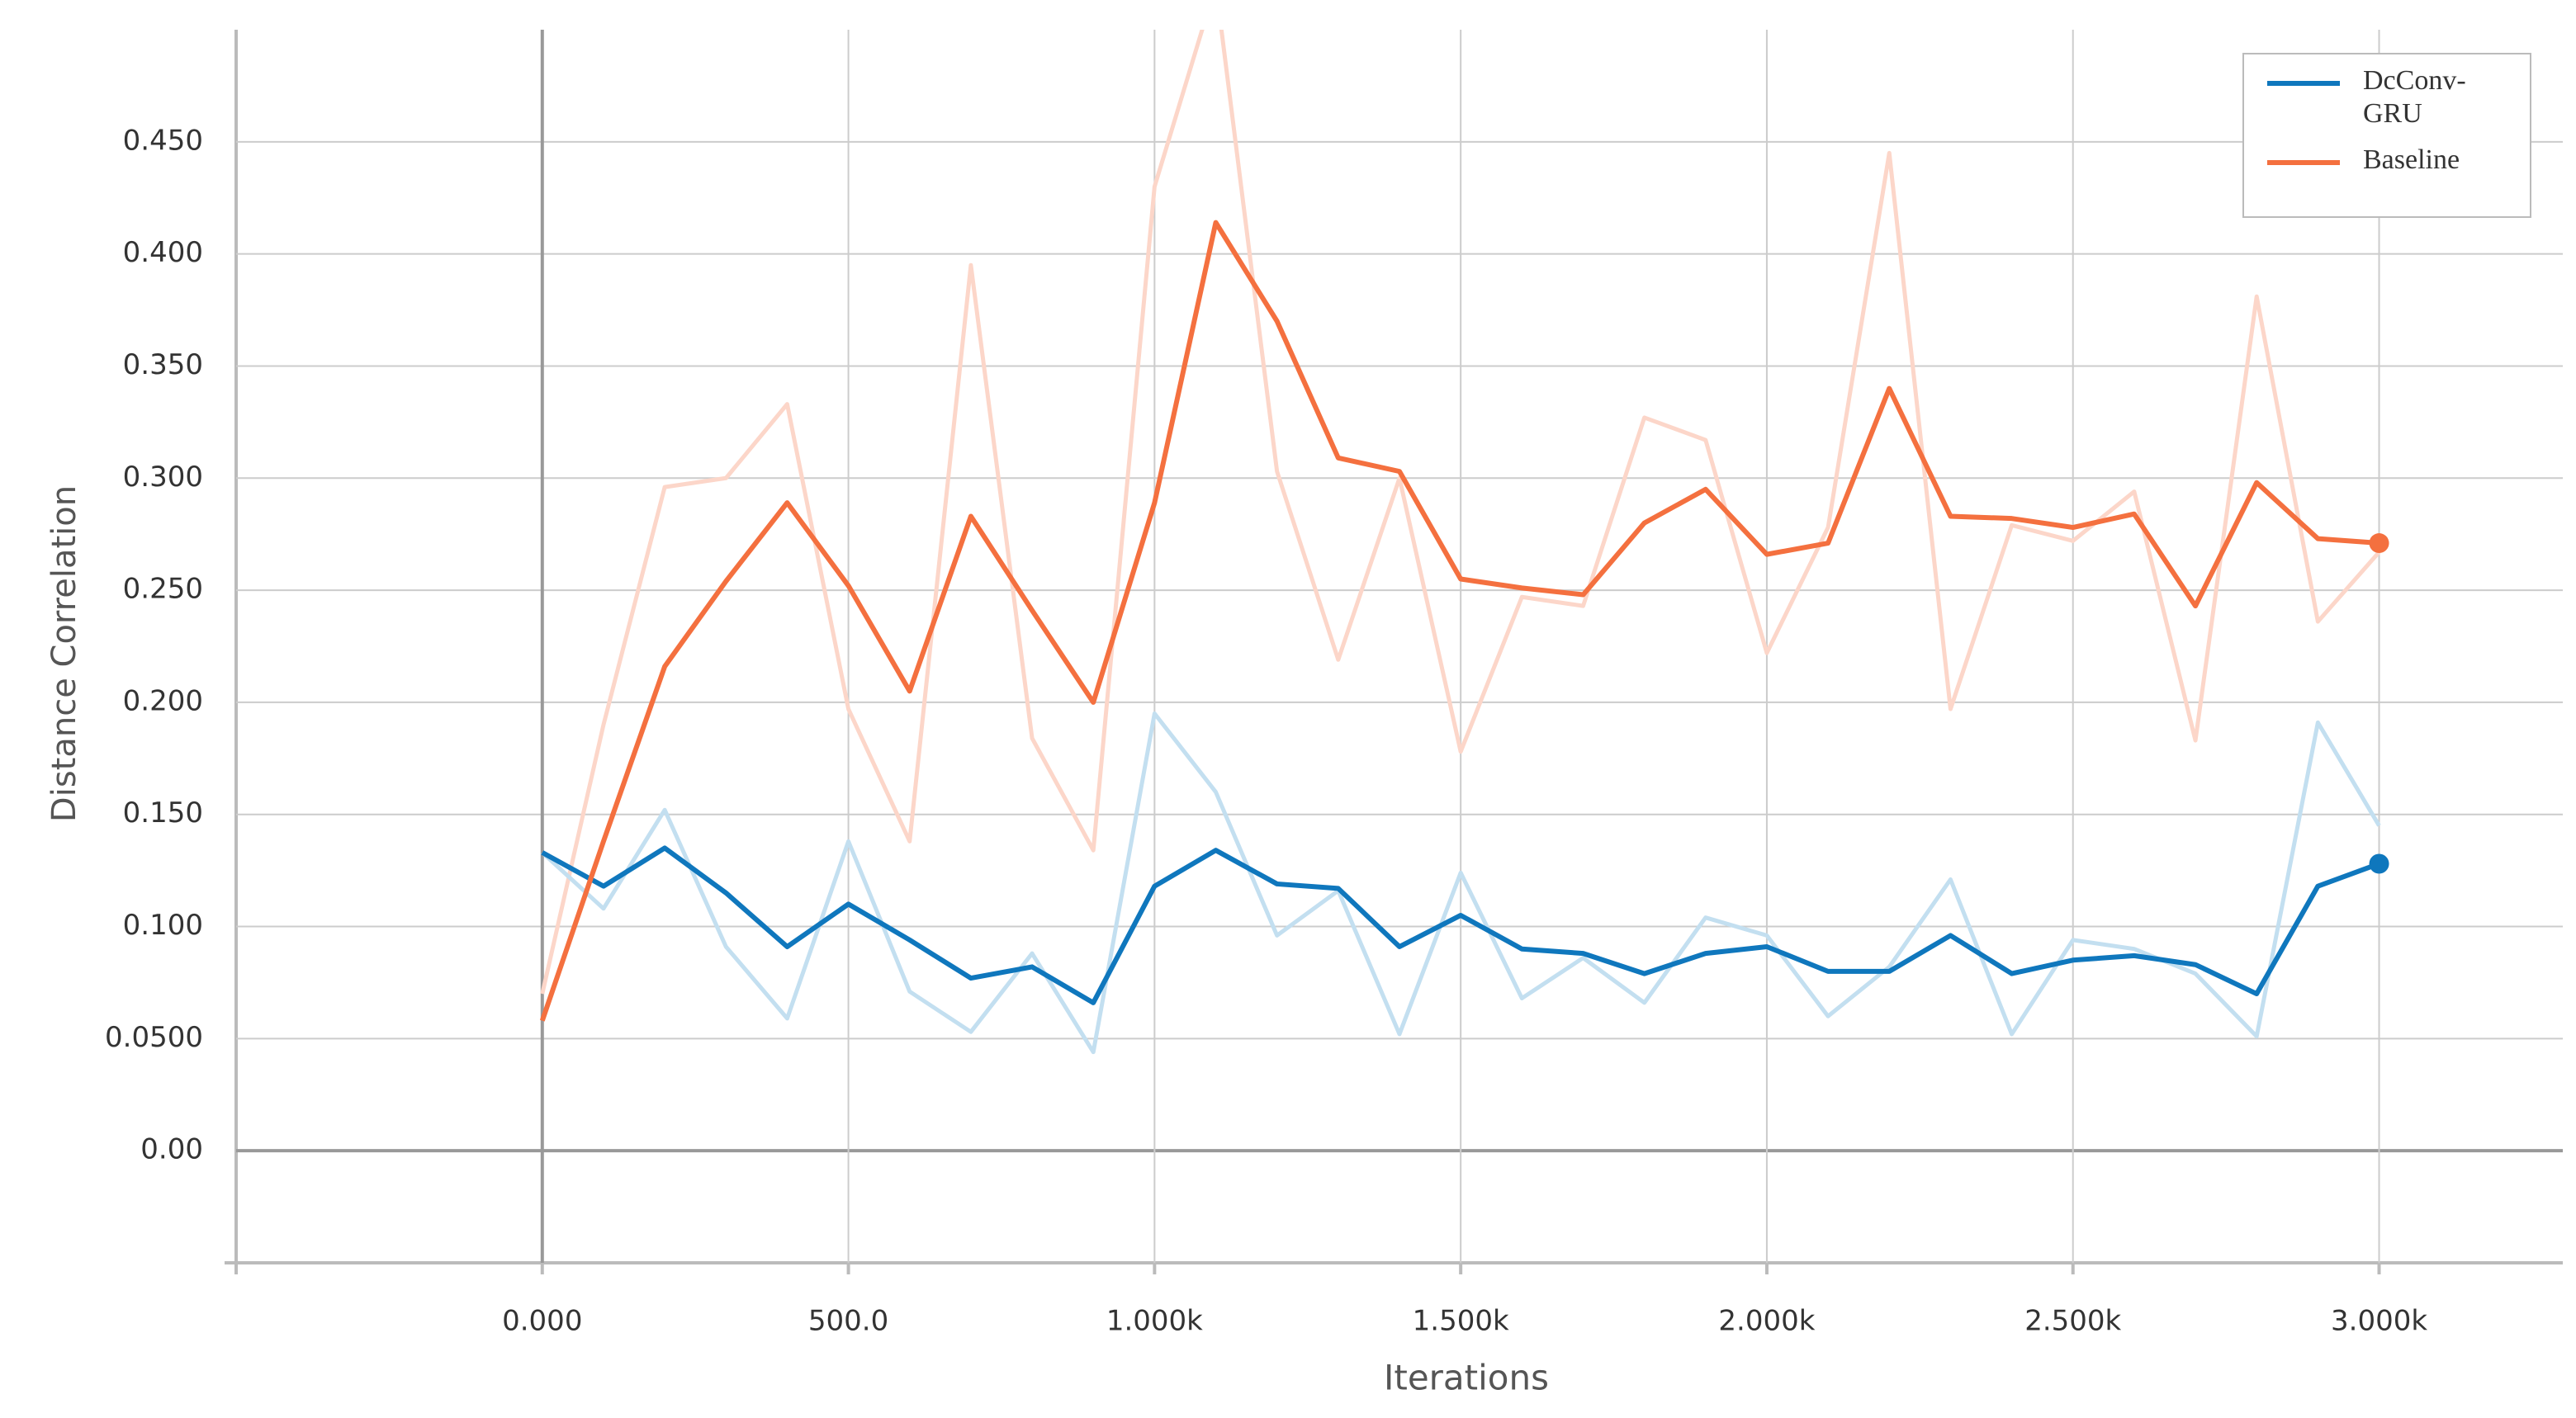  I want to click on legend-label: DcConv-GRU, so click(2414, 96).